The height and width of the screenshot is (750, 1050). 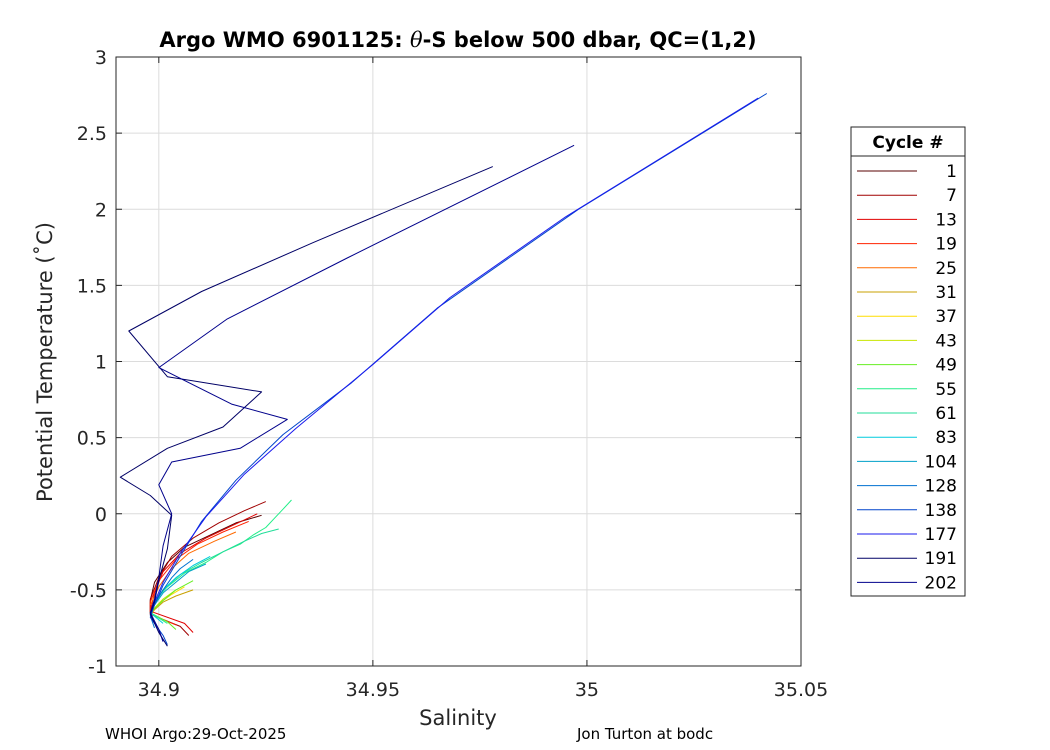 What do you see at coordinates (101, 210) in the screenshot?
I see `y-tick-label: 2` at bounding box center [101, 210].